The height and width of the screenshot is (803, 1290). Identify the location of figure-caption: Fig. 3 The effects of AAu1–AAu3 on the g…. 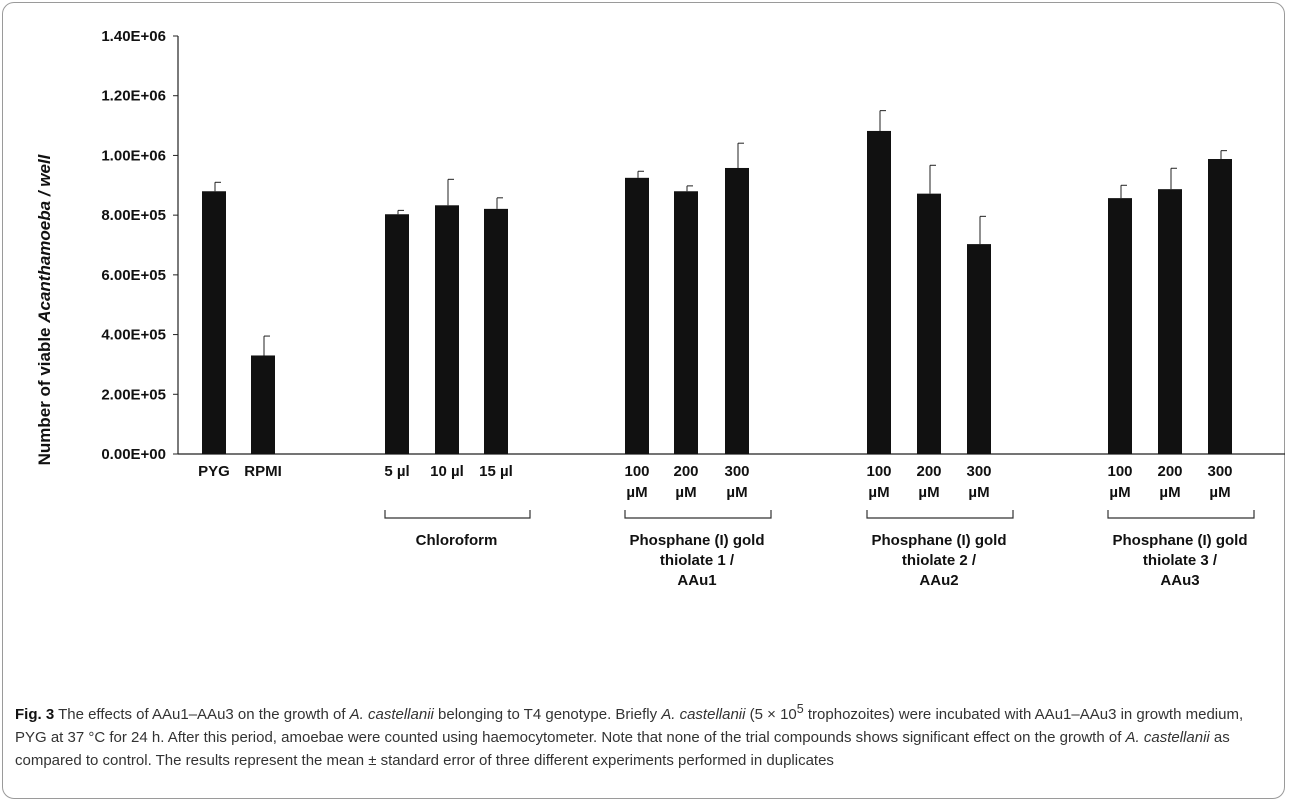
(642, 735).